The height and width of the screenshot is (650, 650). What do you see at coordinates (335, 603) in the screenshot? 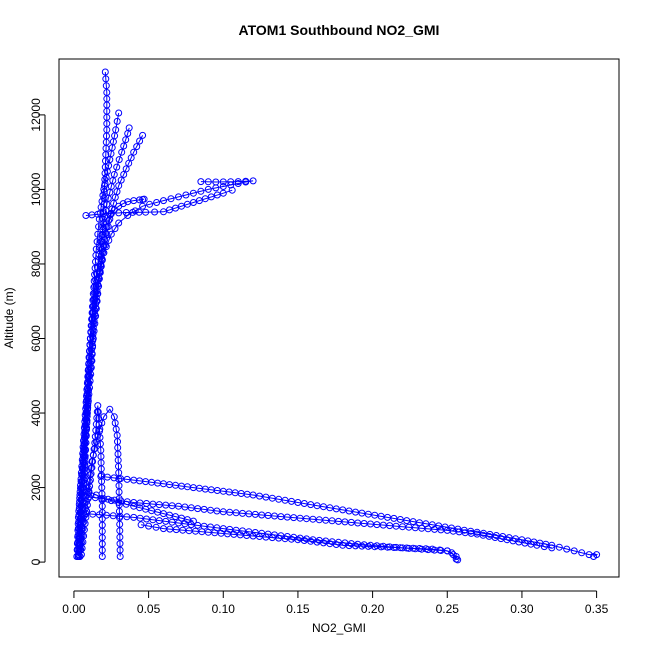
I see `x-axis: 0.00 0.05 0.10 0.15 0.20 0.25 0.30 0.35` at bounding box center [335, 603].